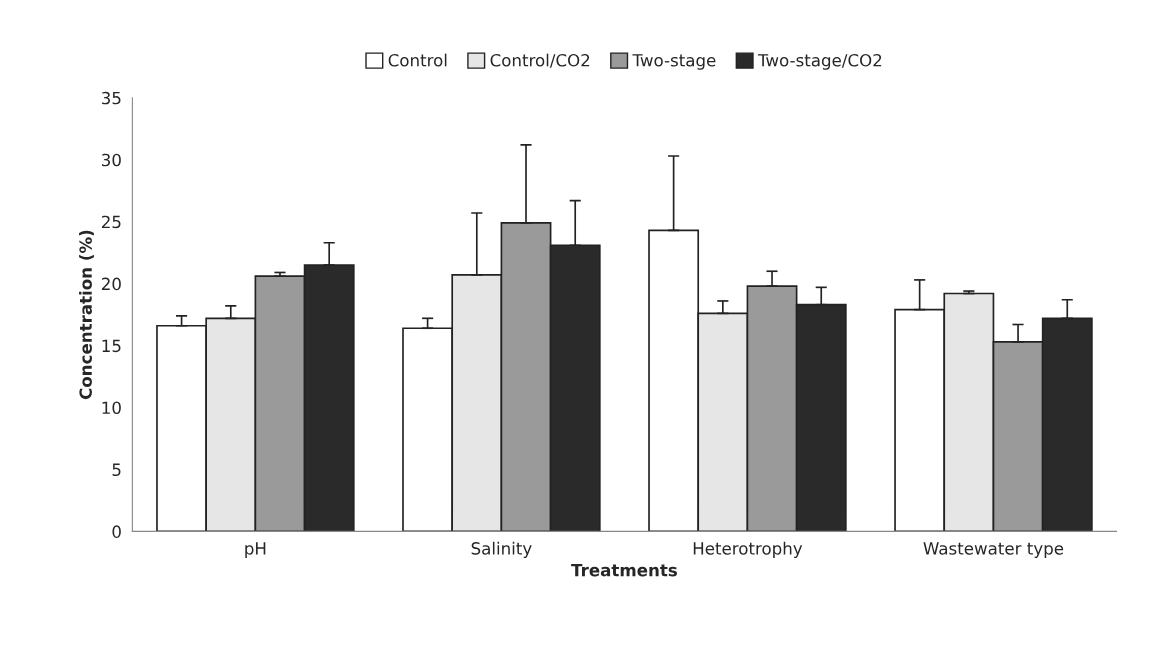 The width and height of the screenshot is (1151, 652). What do you see at coordinates (111, 160) in the screenshot?
I see `y-tick-label: 30` at bounding box center [111, 160].